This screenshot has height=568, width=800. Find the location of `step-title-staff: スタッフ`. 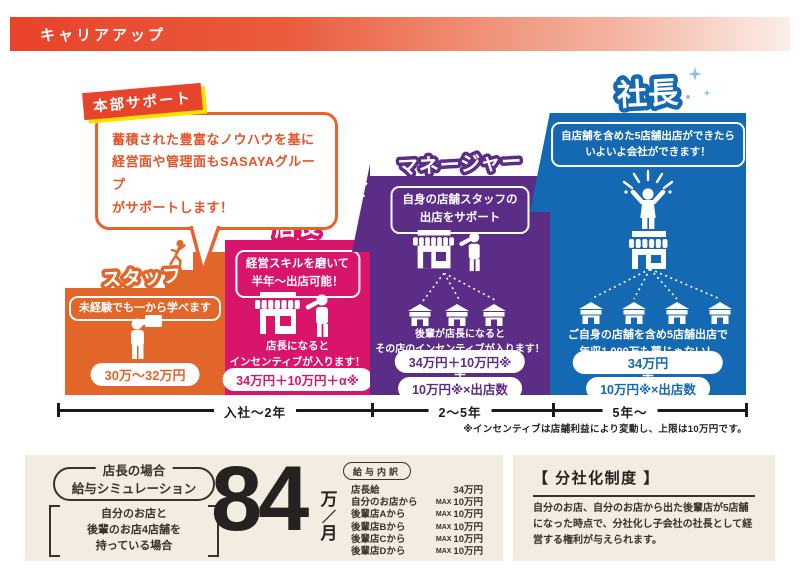

step-title-staff: スタッフ is located at coordinates (142, 277).